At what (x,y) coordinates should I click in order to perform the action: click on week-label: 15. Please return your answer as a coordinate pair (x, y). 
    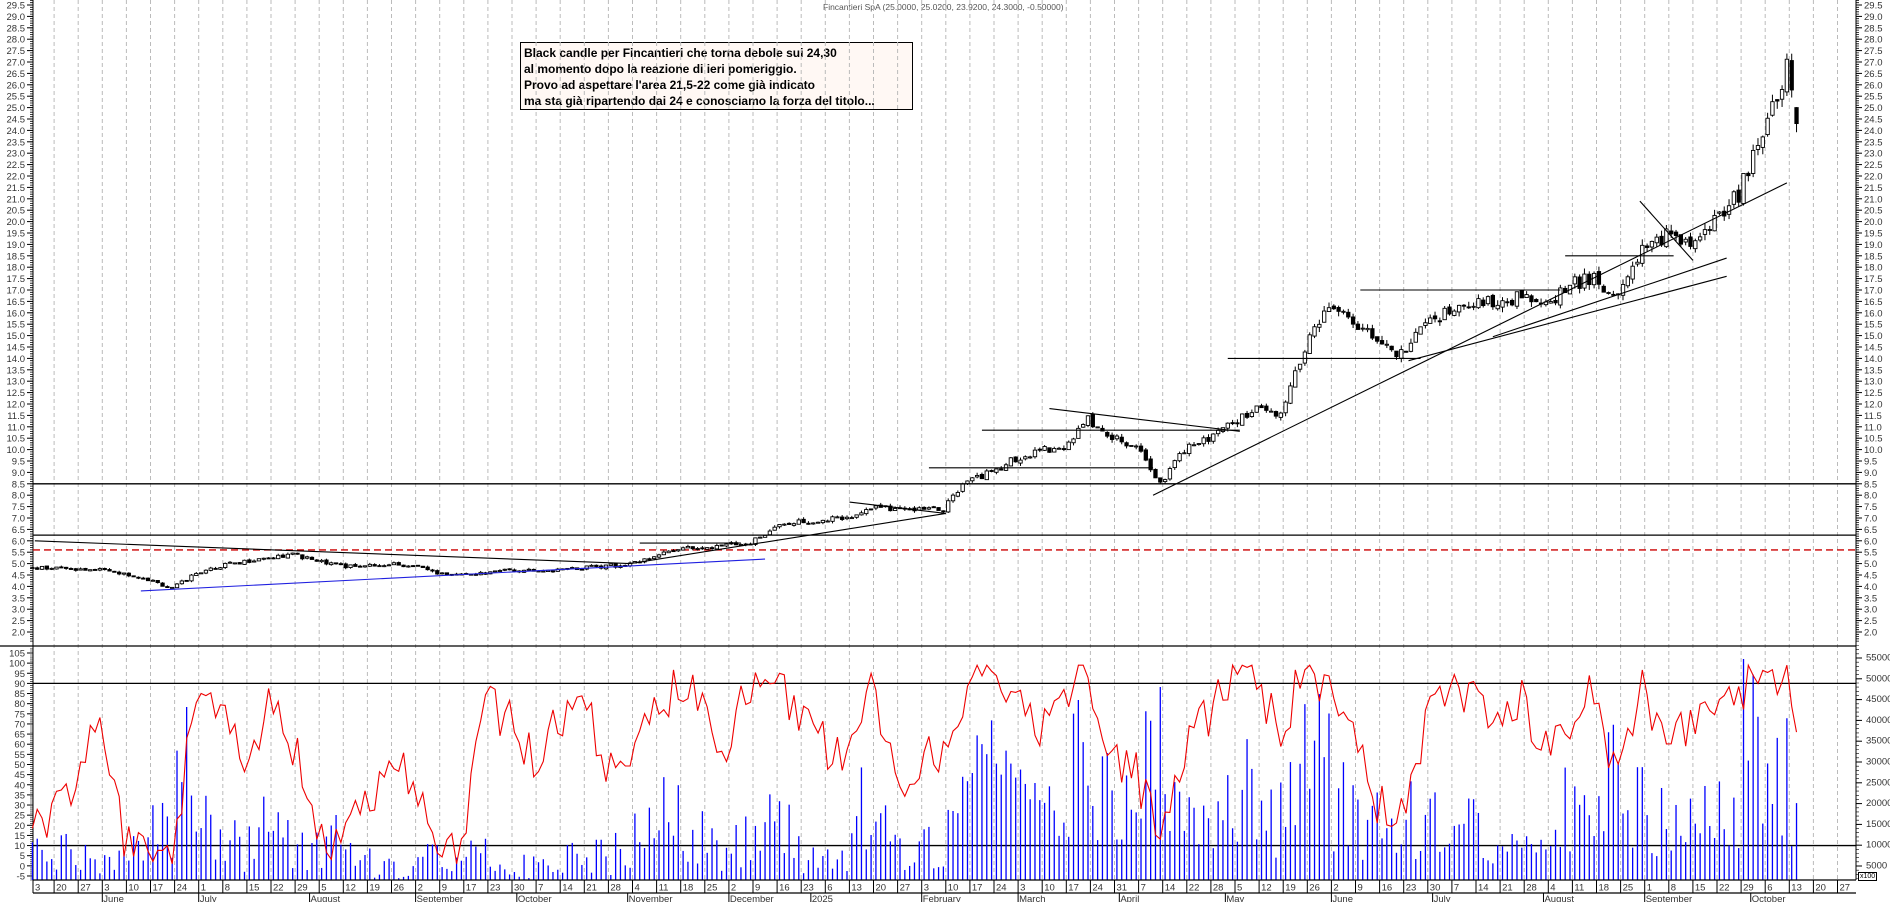
    Looking at the image, I should click on (1700, 888).